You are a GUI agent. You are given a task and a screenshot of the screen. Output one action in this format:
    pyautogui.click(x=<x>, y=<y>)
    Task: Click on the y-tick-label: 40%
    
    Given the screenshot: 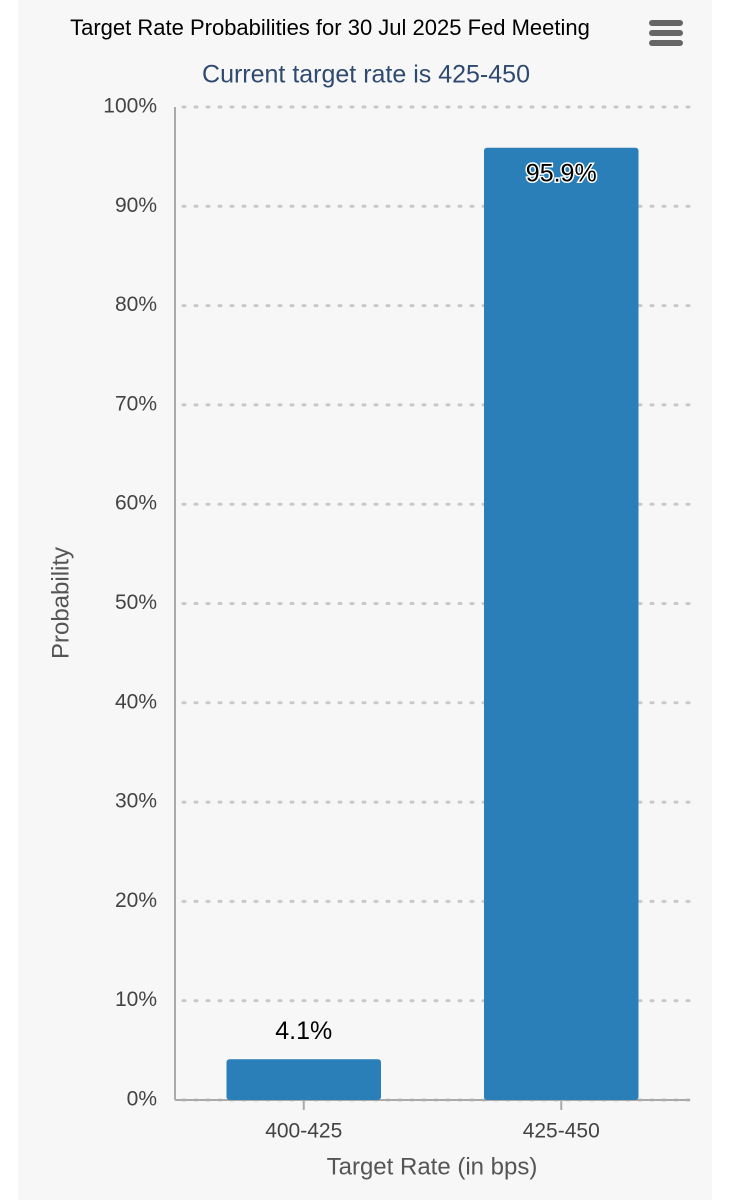 What is the action you would take?
    pyautogui.click(x=136, y=701)
    